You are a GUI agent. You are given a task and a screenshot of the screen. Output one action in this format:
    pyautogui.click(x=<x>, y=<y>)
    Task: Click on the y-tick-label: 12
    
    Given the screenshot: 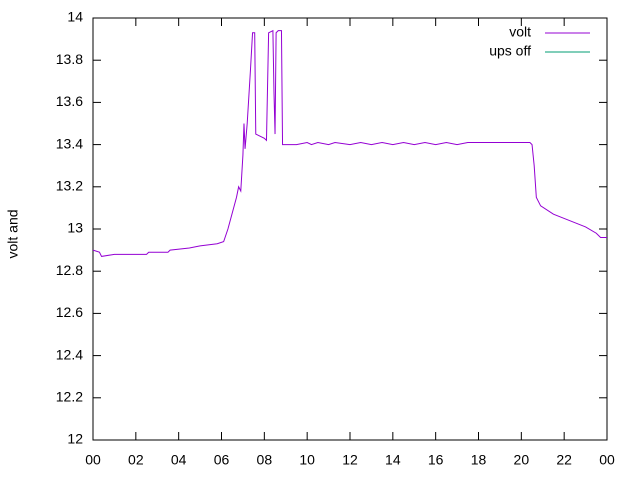 What is the action you would take?
    pyautogui.click(x=75, y=439)
    